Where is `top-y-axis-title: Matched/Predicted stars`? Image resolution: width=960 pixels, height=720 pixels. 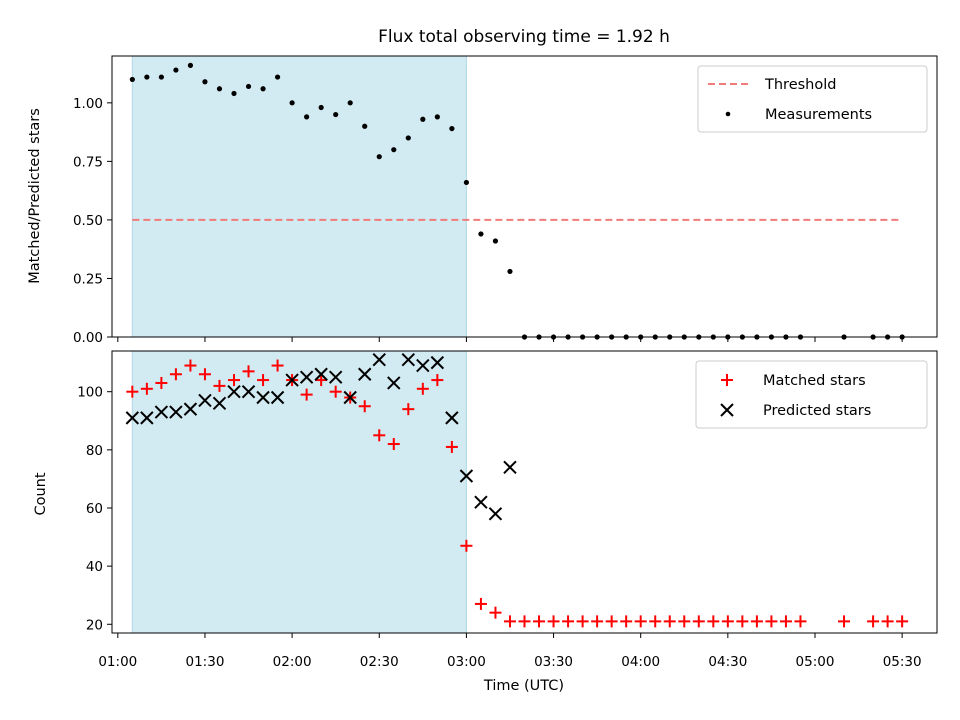 top-y-axis-title: Matched/Predicted stars is located at coordinates (35, 196).